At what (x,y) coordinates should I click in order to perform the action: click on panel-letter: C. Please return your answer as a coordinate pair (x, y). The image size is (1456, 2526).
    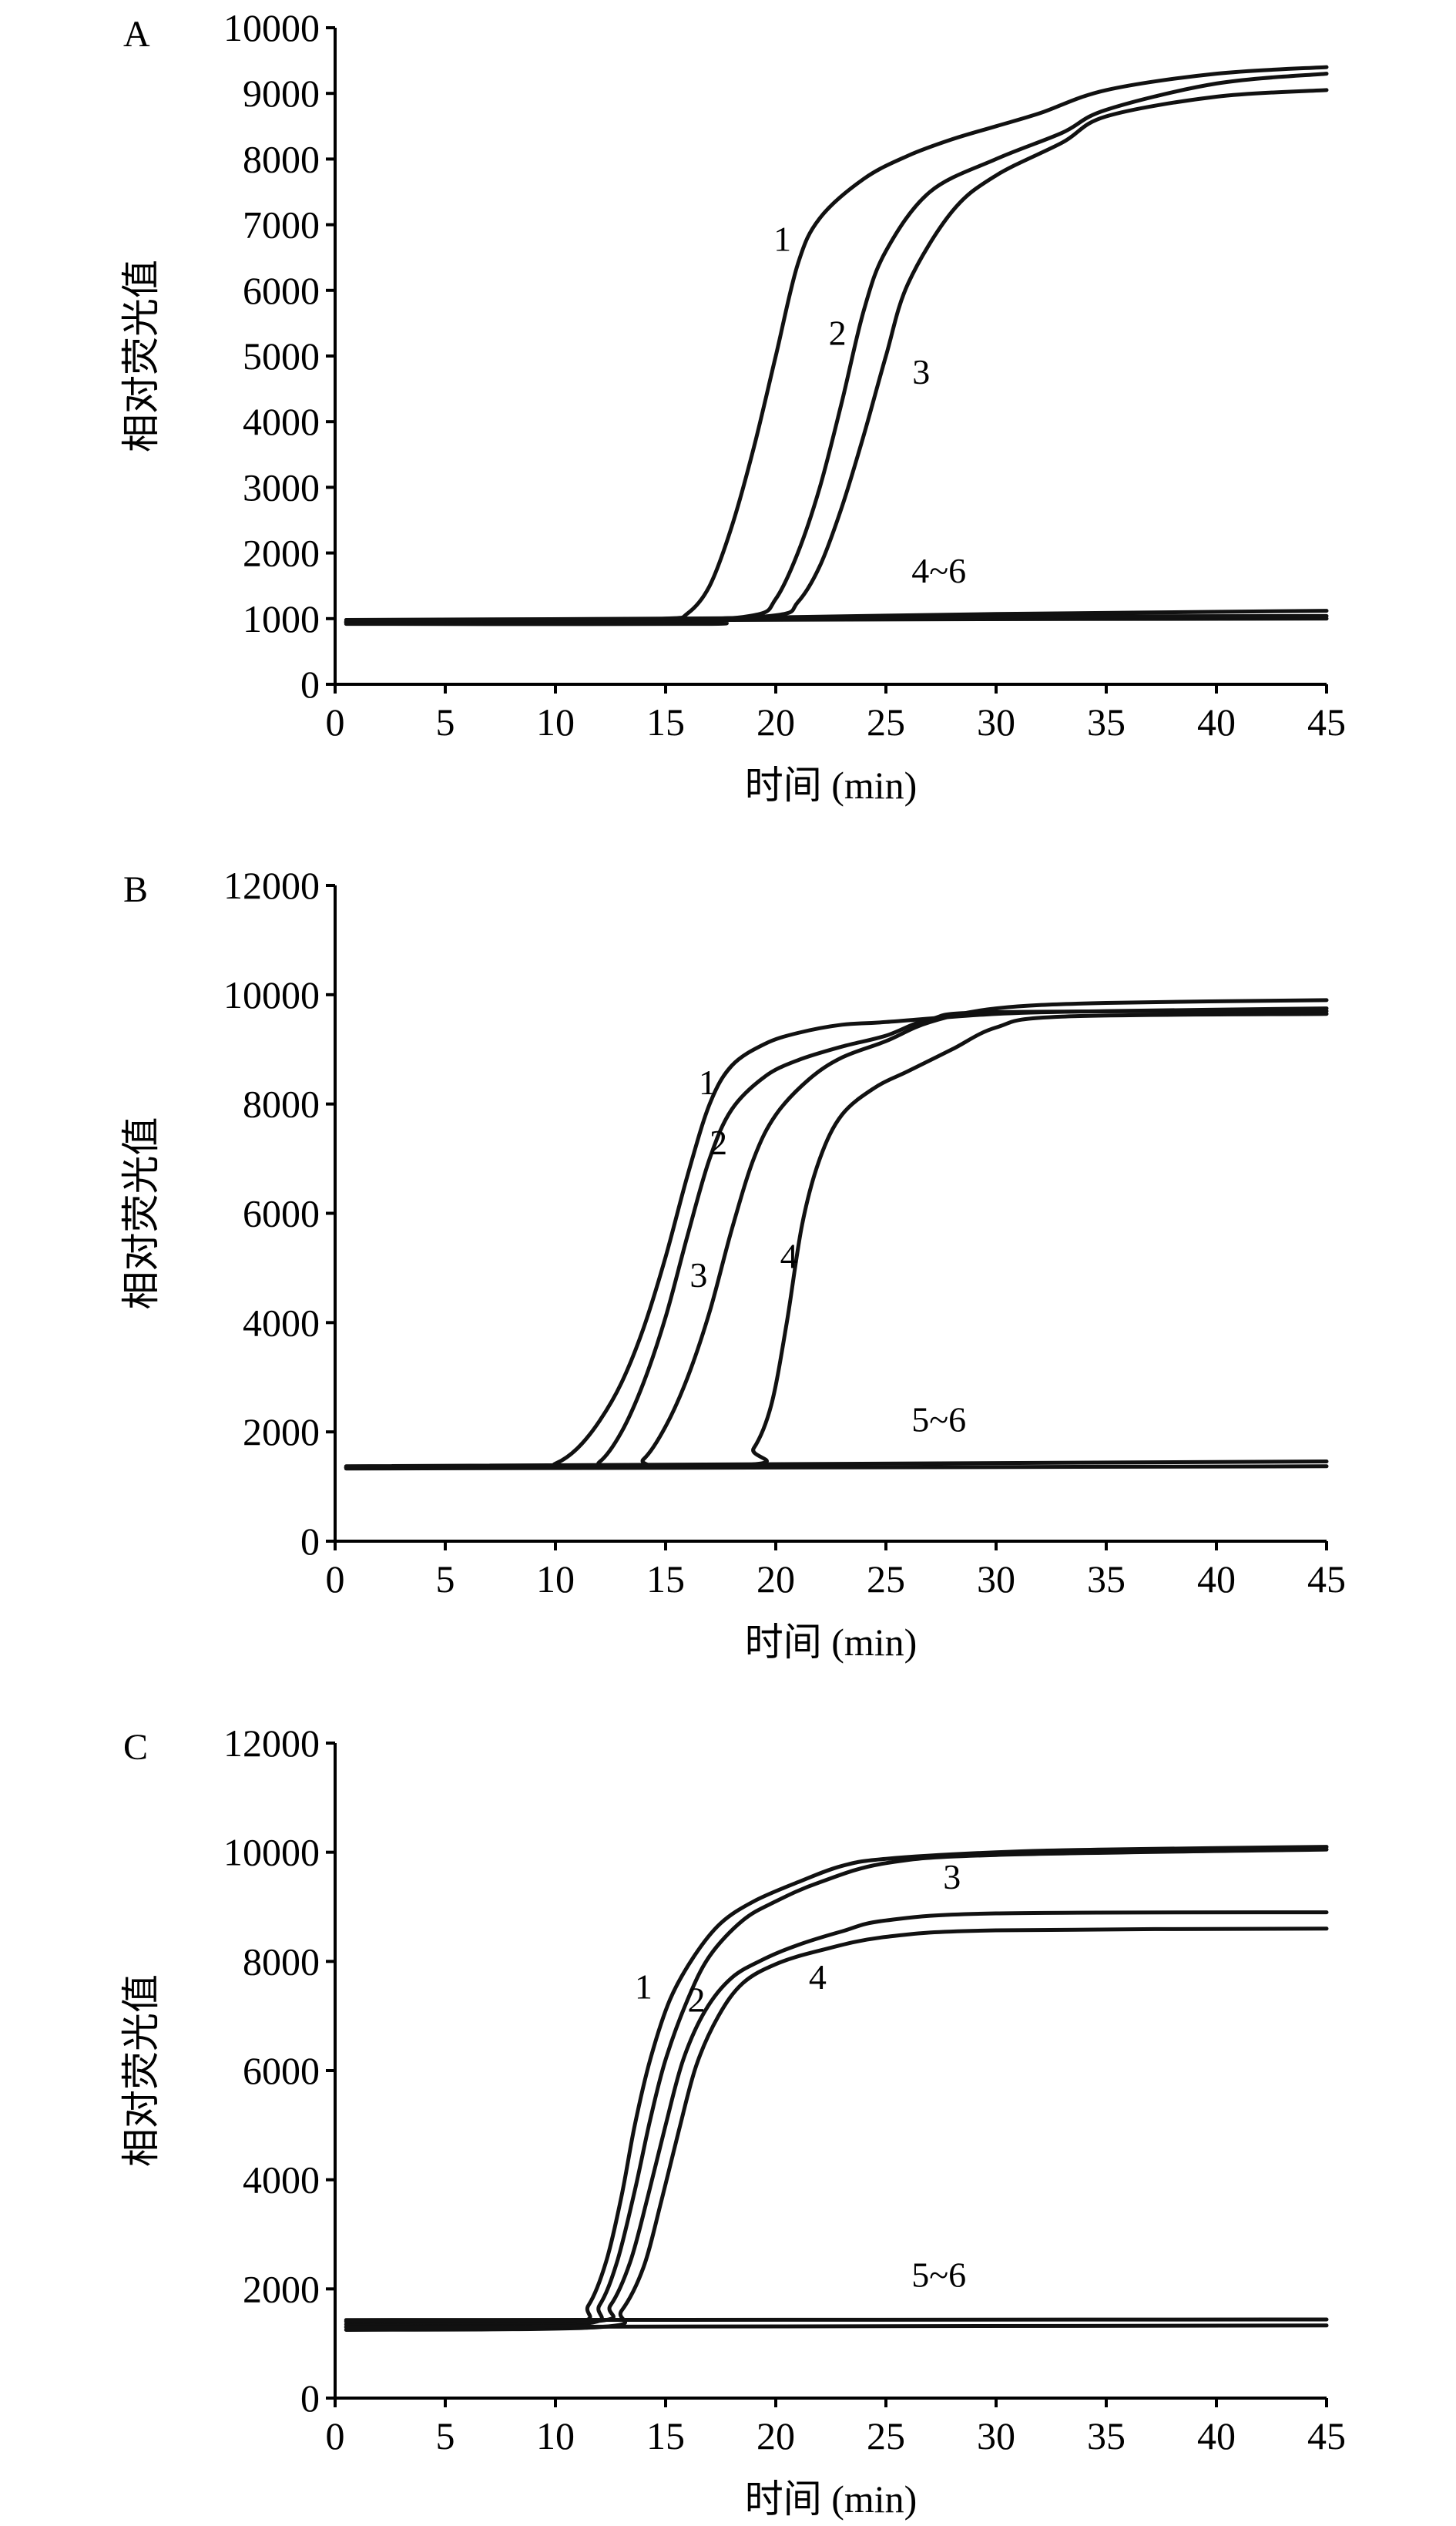
    Looking at the image, I should click on (135, 1747).